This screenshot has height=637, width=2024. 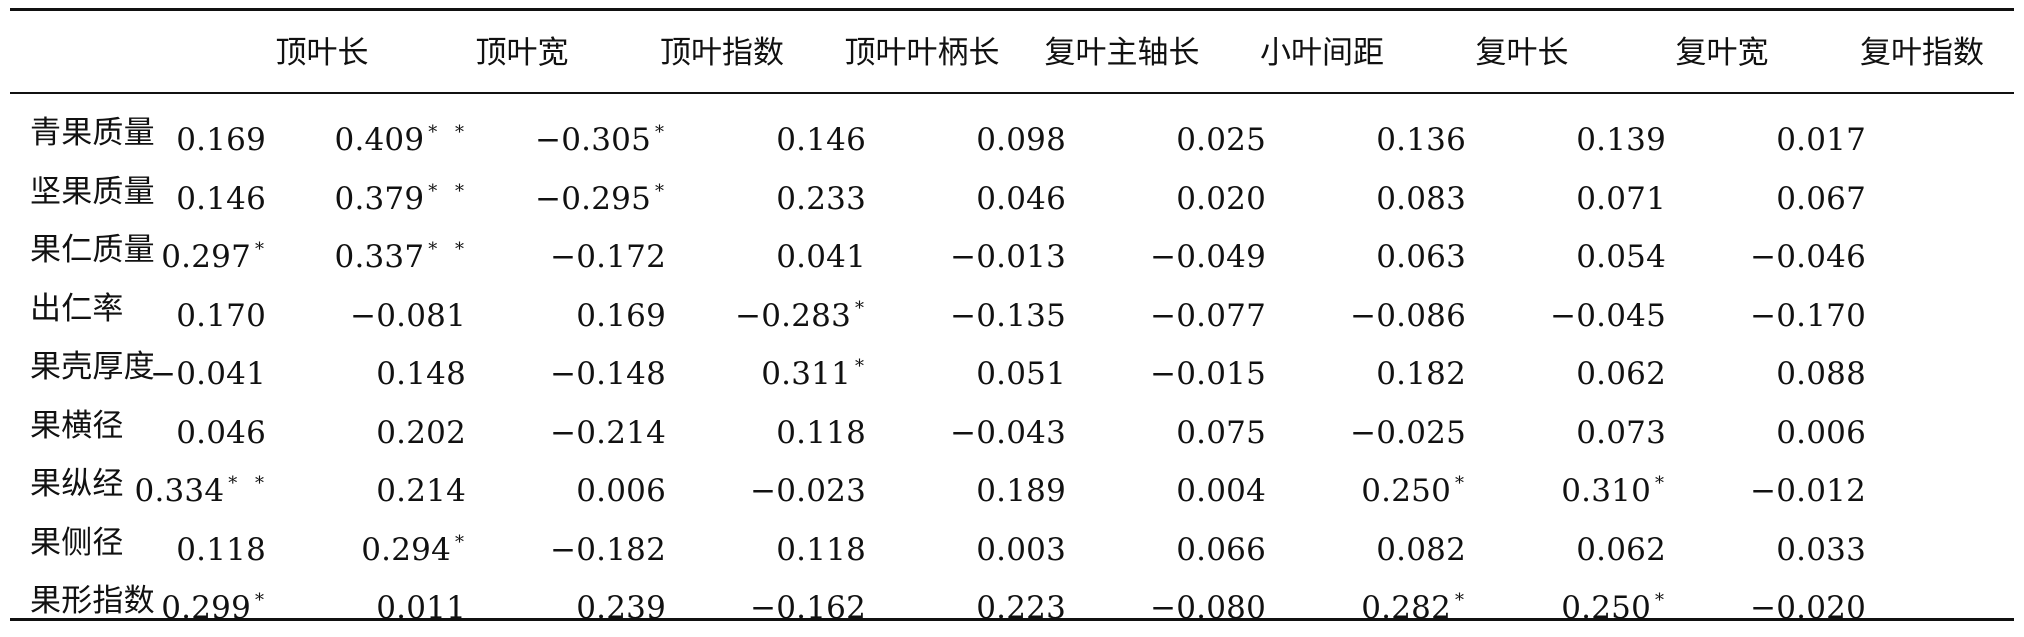 I want to click on cell-value: 0.169, so click(x=621, y=315).